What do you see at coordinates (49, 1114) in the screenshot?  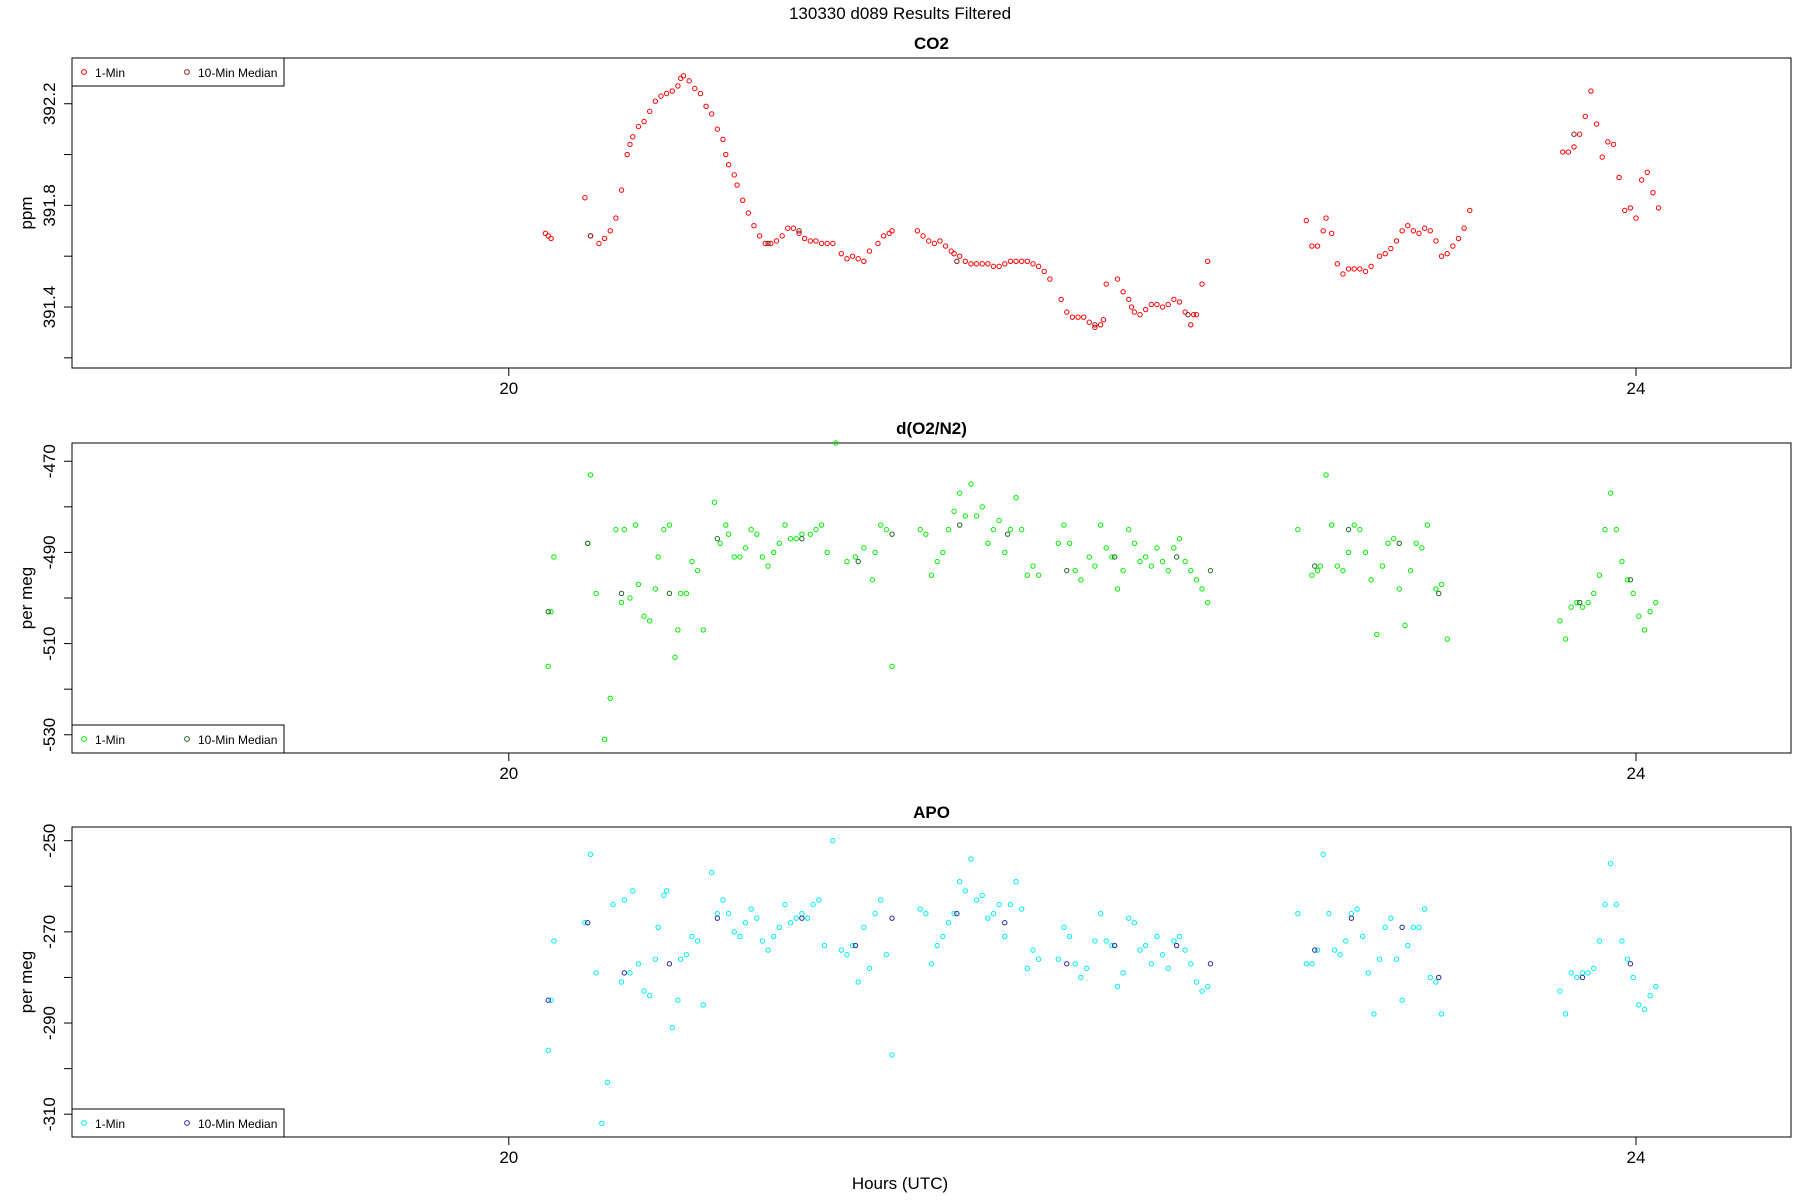 I see `apo-y-tick-label: -310` at bounding box center [49, 1114].